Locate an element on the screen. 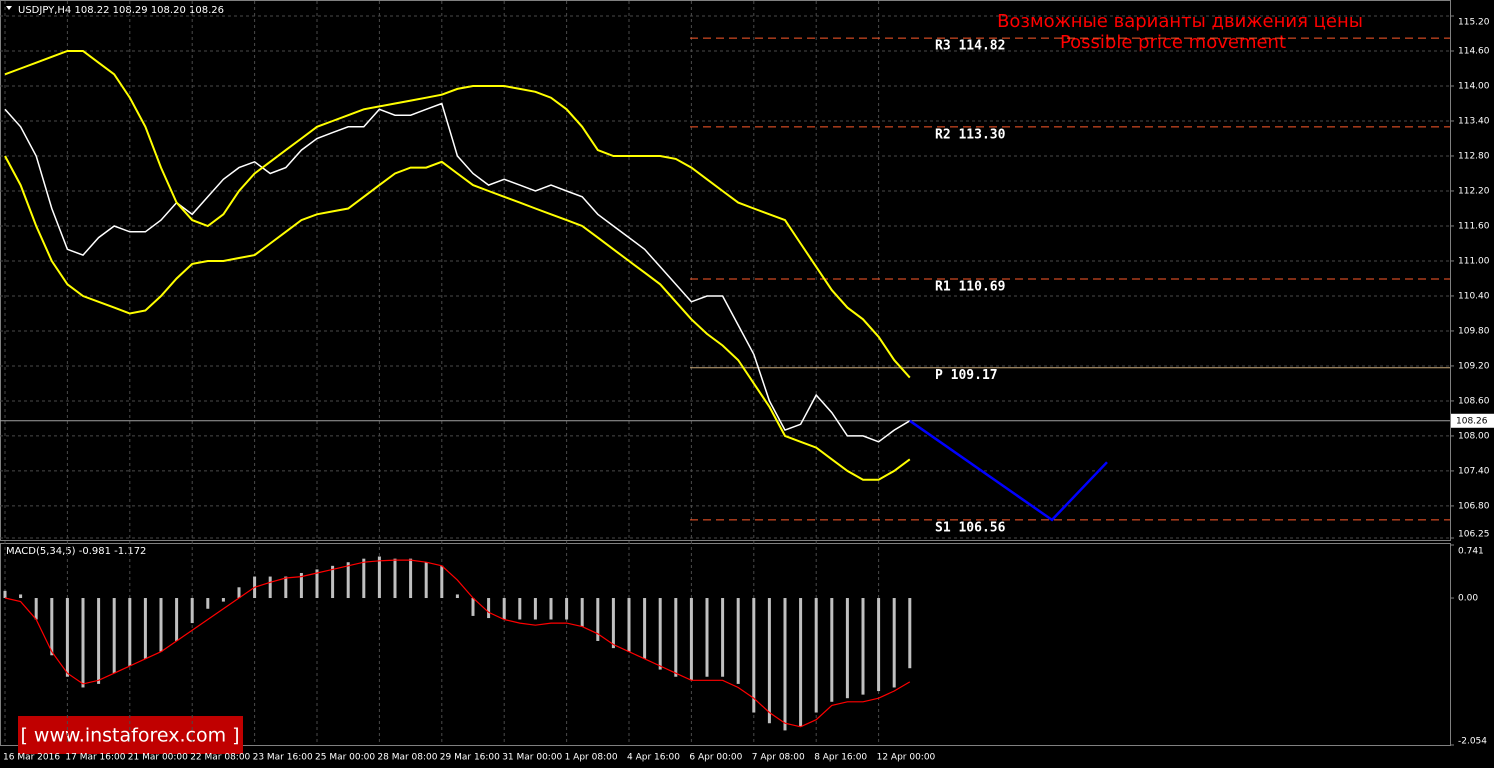 The height and width of the screenshot is (768, 1494). y-tick-label: 110.40 is located at coordinates (1474, 296).